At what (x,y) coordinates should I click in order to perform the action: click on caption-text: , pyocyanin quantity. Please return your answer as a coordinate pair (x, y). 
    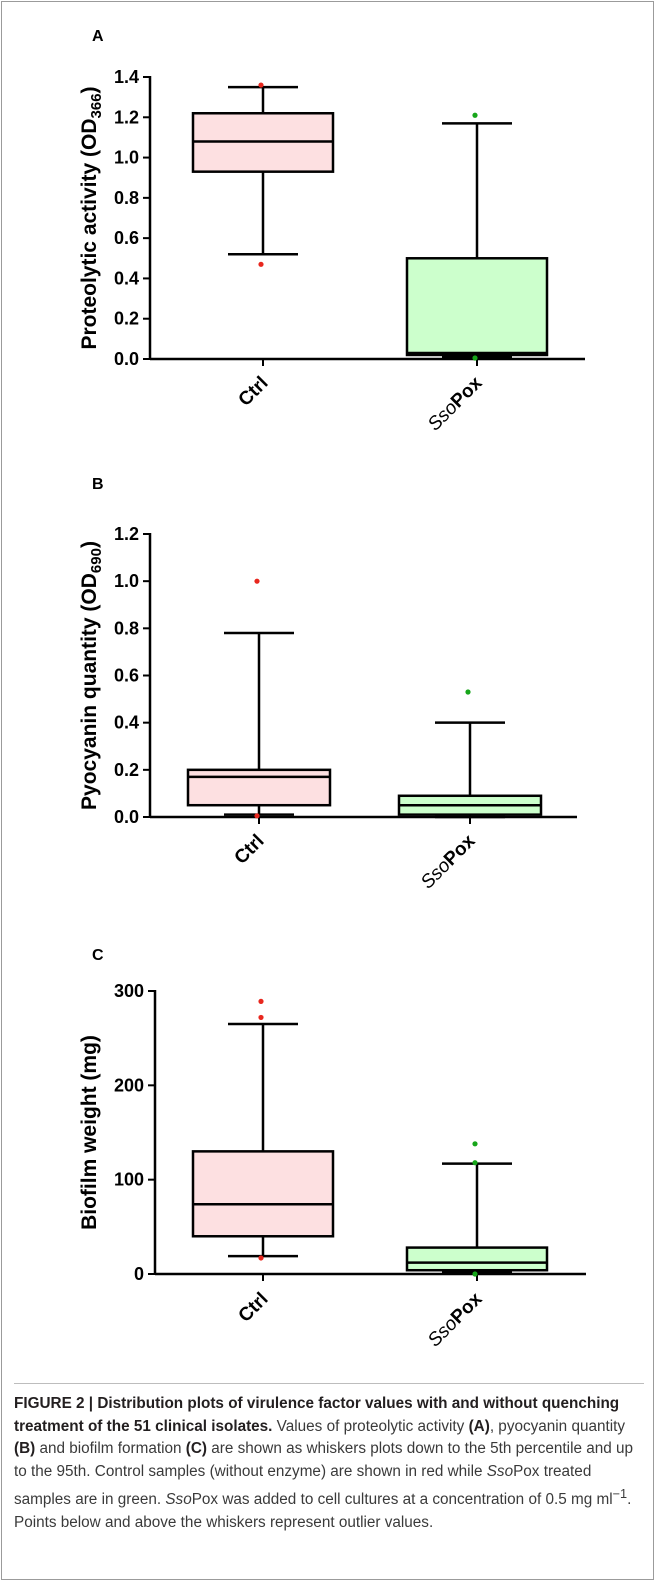
    Looking at the image, I should click on (557, 1426).